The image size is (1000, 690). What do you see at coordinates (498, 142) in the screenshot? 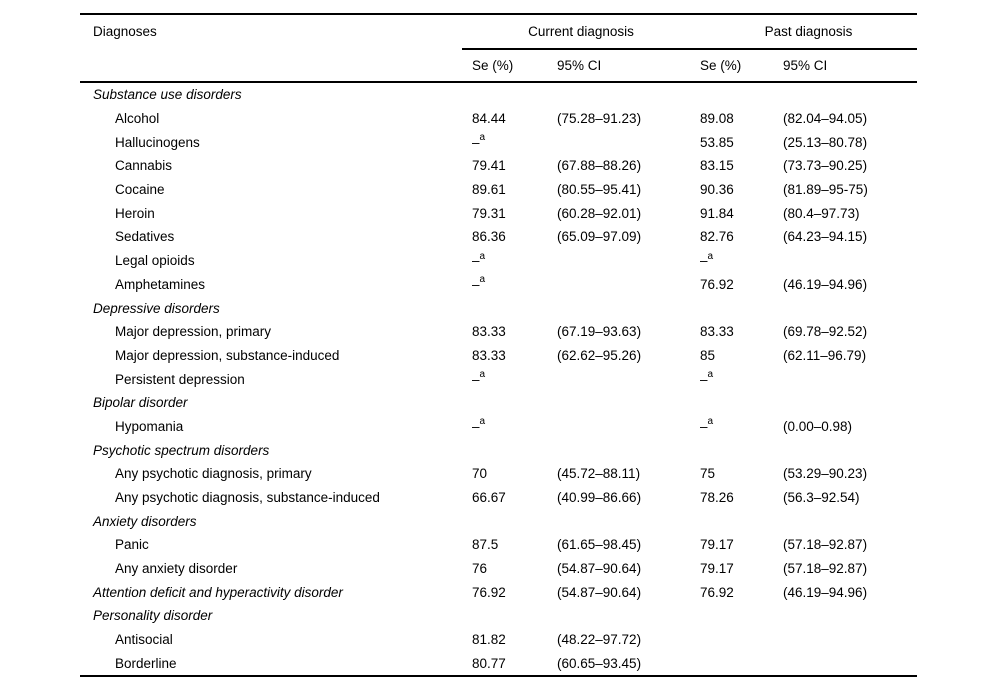
I see `table-row: Hallucinogens –a 53.85 (25.13–80.78)` at bounding box center [498, 142].